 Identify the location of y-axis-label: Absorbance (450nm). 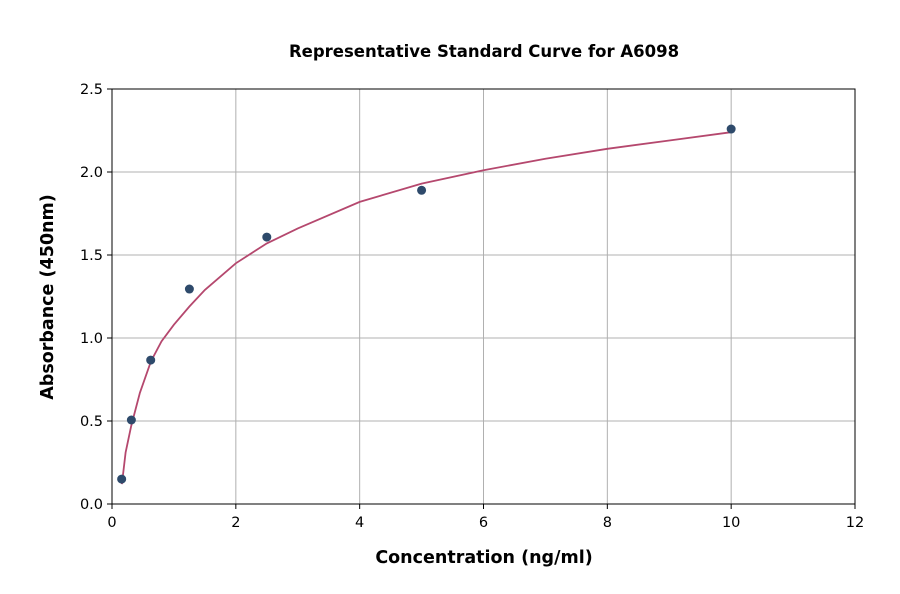
(48, 297).